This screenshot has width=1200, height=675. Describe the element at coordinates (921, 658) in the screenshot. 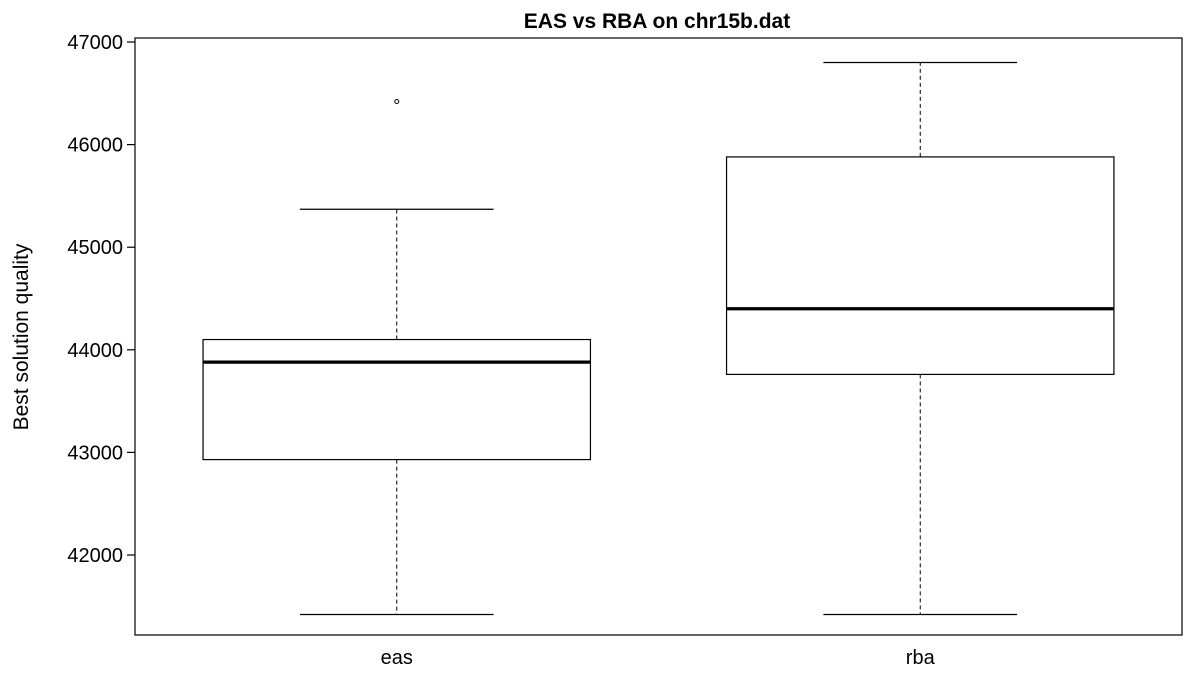

I see `x-tick-label: rba` at that location.